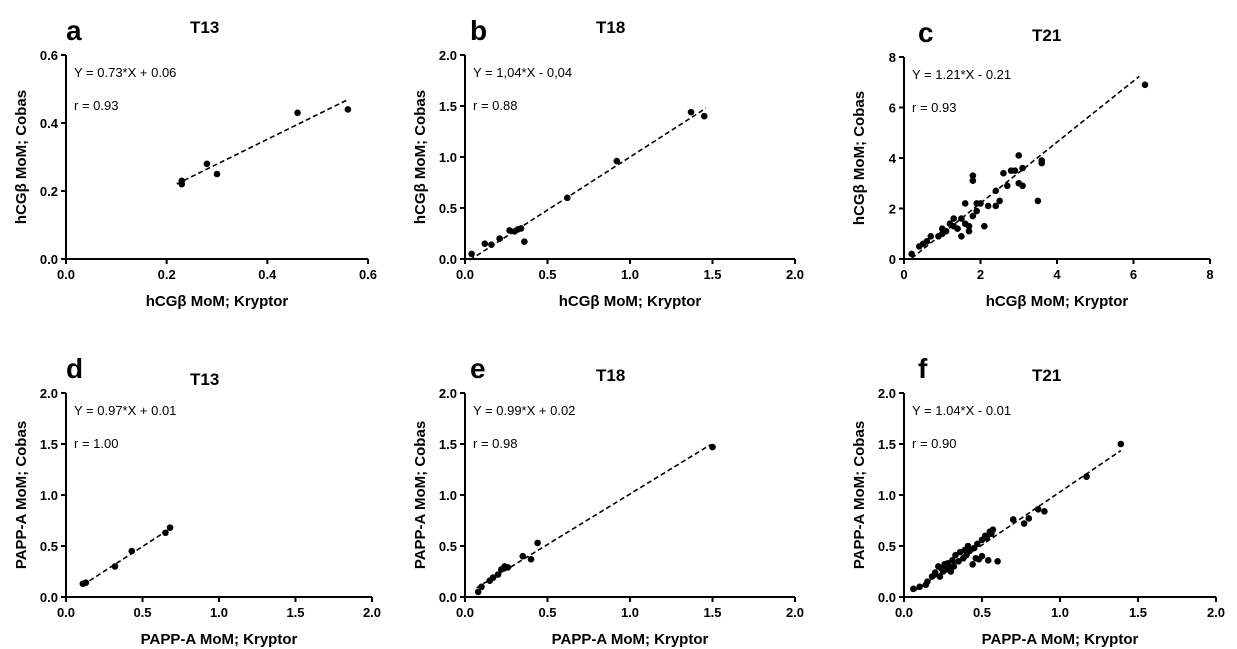 The height and width of the screenshot is (649, 1237). Describe the element at coordinates (961, 74) in the screenshot. I see `regression-equation: Y = 1.21*X - 0.21` at that location.